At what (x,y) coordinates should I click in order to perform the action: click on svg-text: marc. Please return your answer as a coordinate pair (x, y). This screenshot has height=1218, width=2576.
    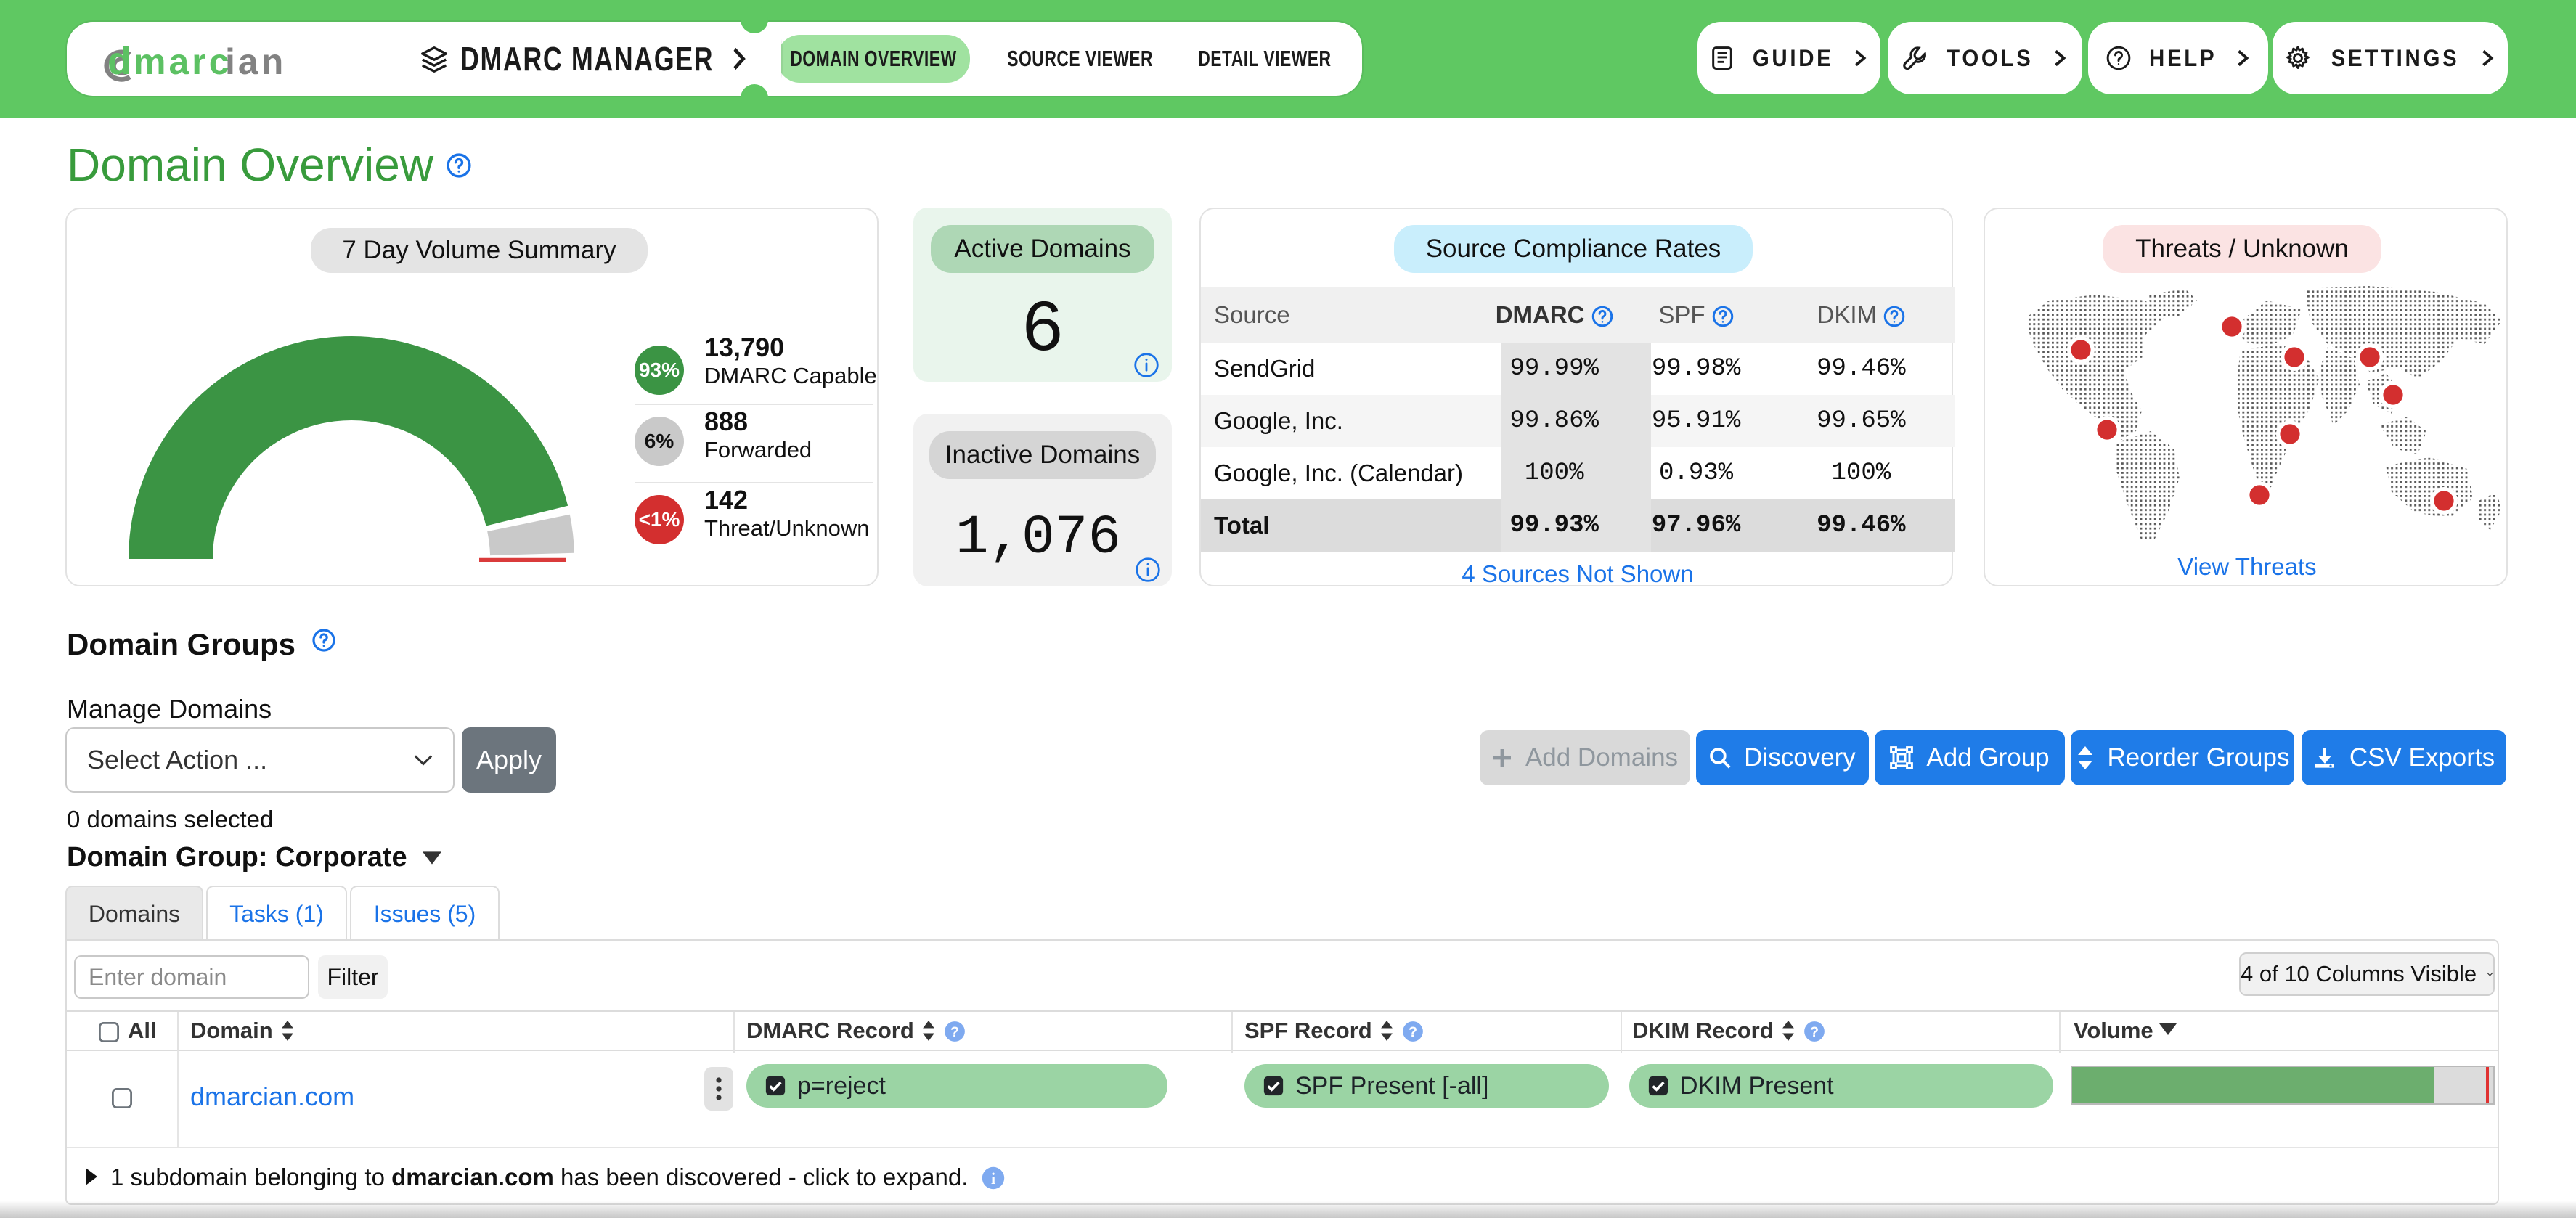
    Looking at the image, I should click on (183, 61).